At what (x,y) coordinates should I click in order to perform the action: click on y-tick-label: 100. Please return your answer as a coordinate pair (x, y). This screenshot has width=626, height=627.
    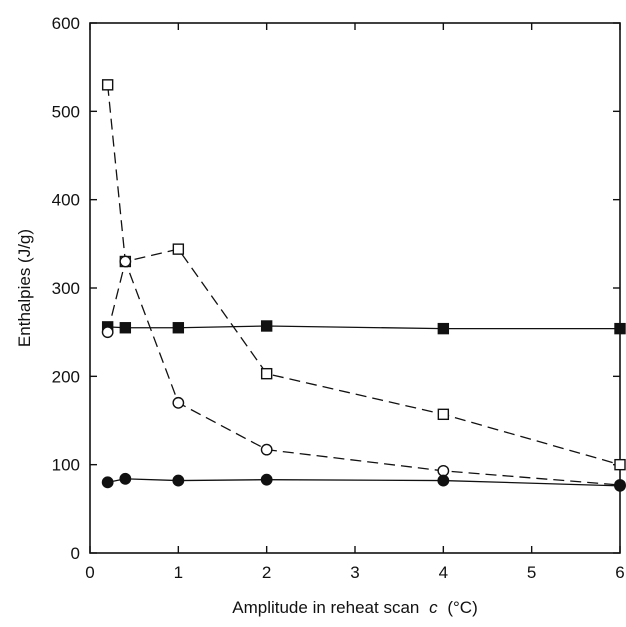
    Looking at the image, I should click on (66, 465).